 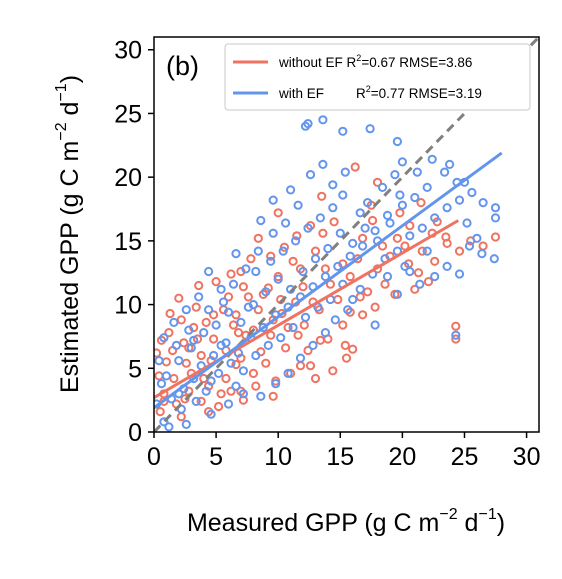 What do you see at coordinates (128, 306) in the screenshot?
I see `y-tick-label: 10` at bounding box center [128, 306].